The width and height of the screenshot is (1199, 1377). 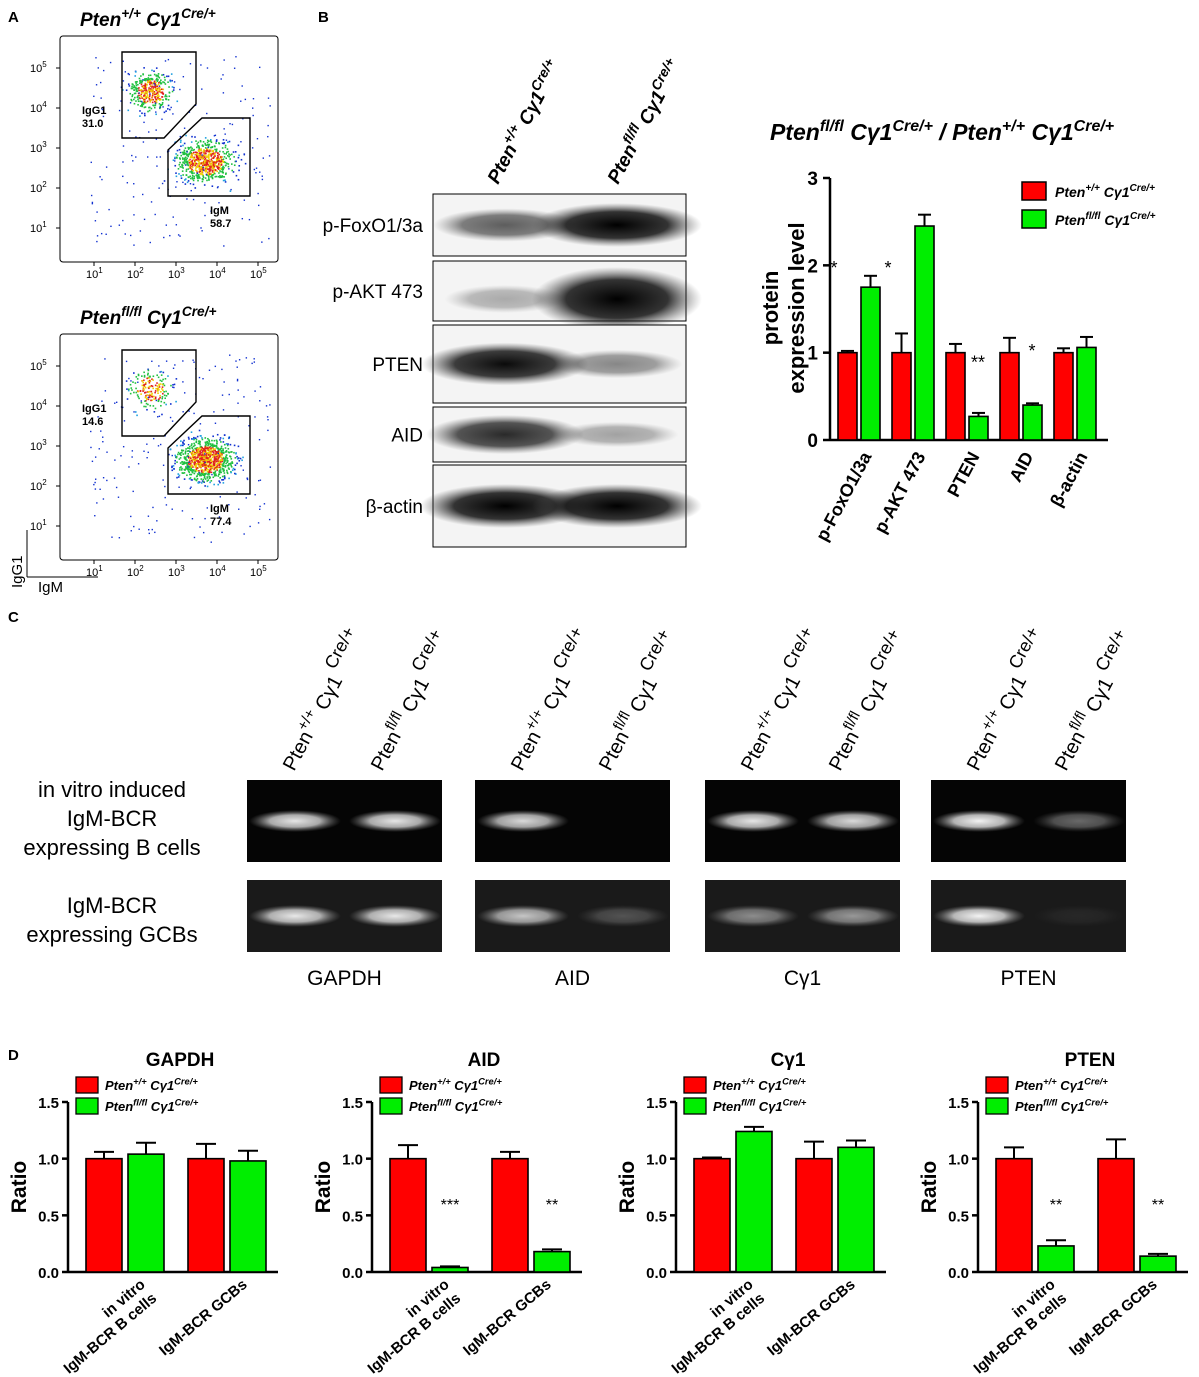 I want to click on blot-band, so click(x=617, y=225).